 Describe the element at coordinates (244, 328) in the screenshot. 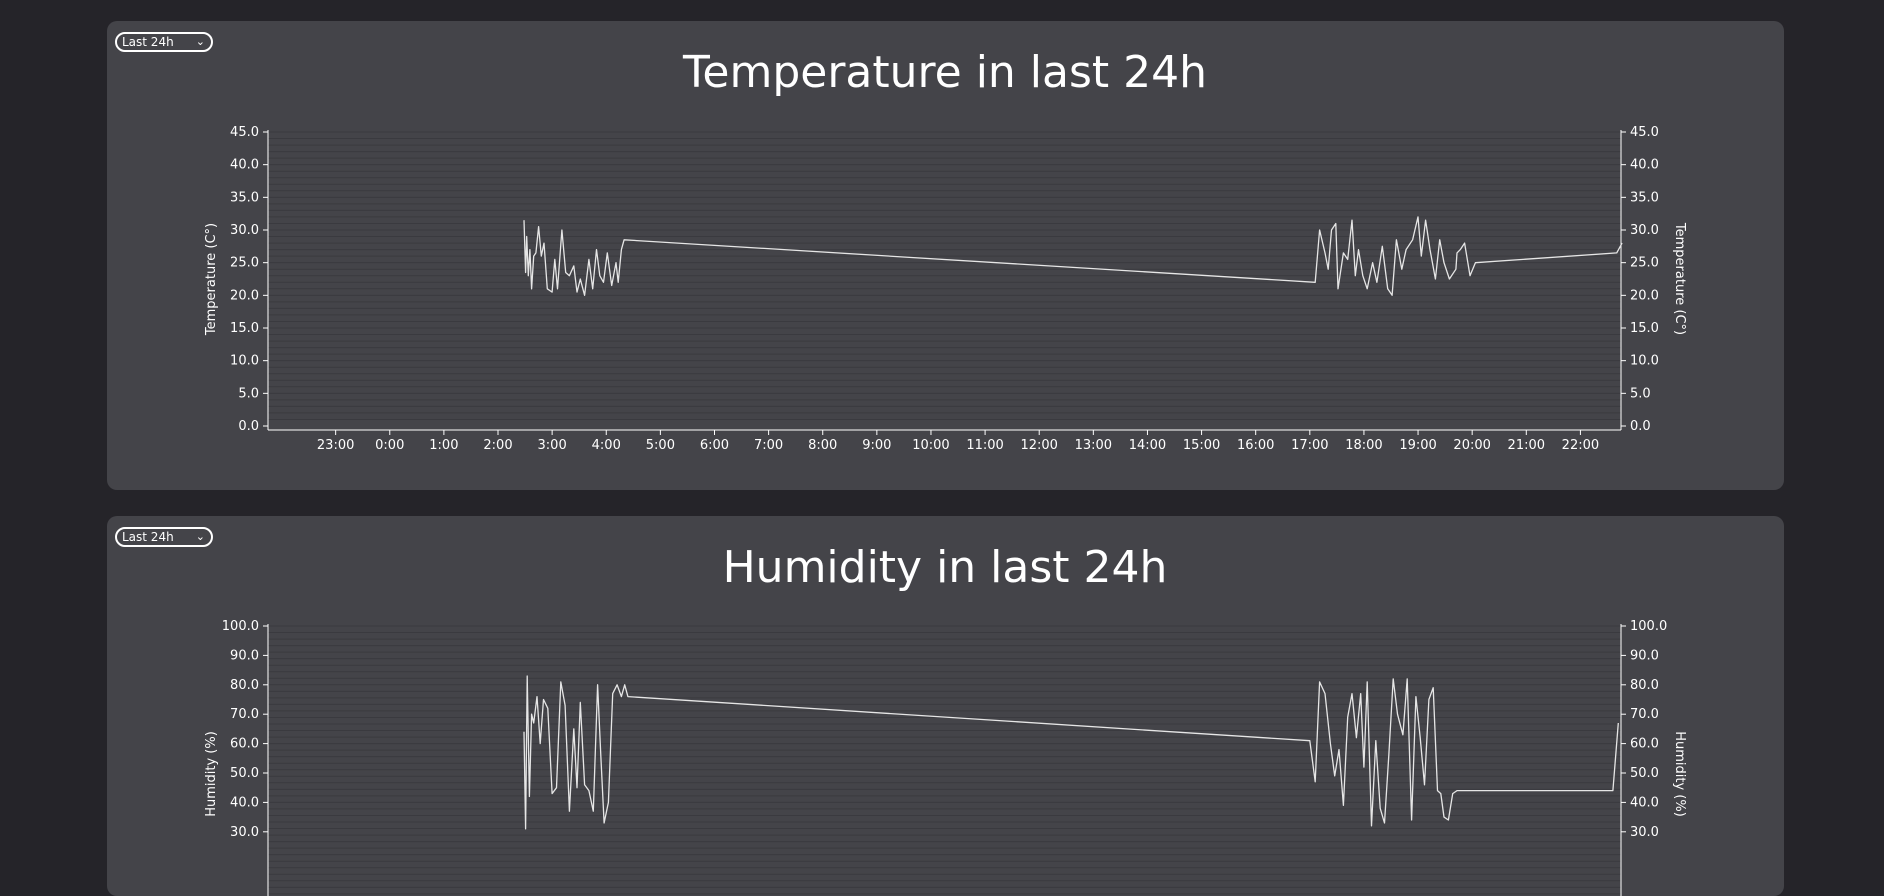

I see `y-tick-label: 15.0` at that location.